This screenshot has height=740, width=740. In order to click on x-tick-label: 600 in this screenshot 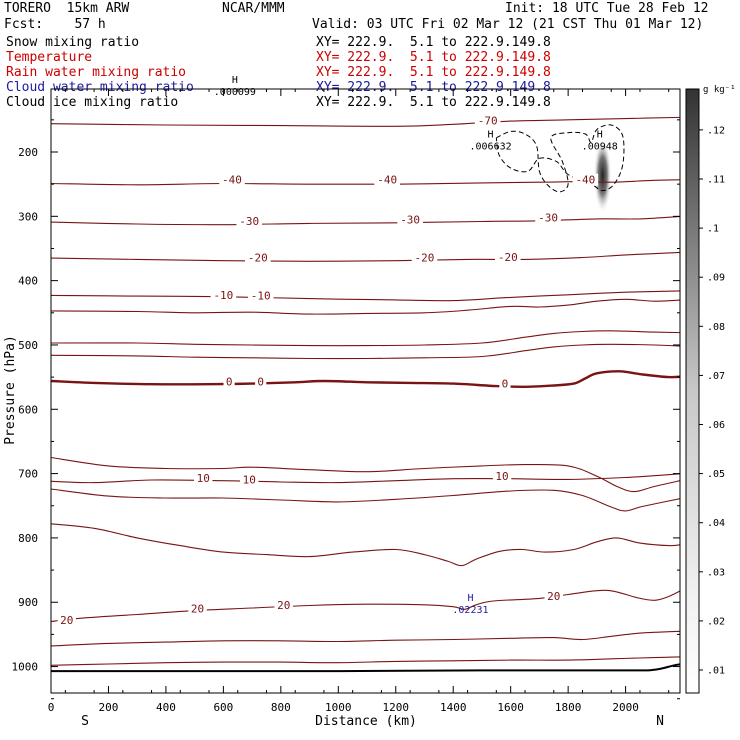, I will do `click(223, 707)`.